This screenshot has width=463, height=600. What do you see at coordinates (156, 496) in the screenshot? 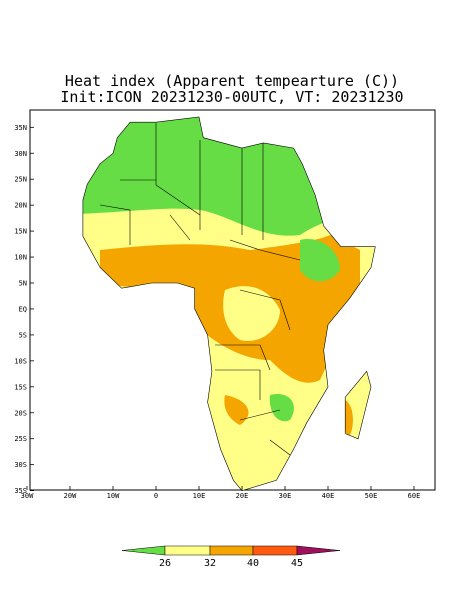
I see `lon-label: 0` at bounding box center [156, 496].